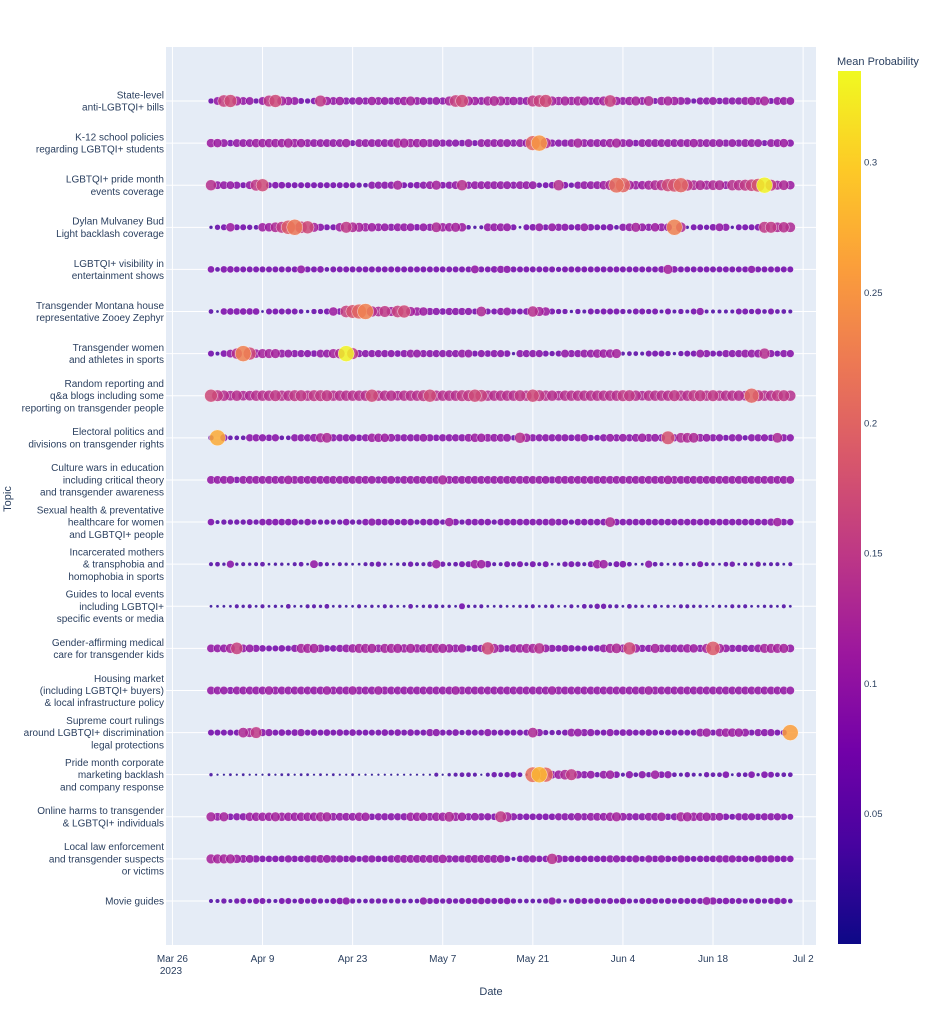 The width and height of the screenshot is (936, 1014). Describe the element at coordinates (873, 293) in the screenshot. I see `colorbar-tick-label: 0.25` at that location.